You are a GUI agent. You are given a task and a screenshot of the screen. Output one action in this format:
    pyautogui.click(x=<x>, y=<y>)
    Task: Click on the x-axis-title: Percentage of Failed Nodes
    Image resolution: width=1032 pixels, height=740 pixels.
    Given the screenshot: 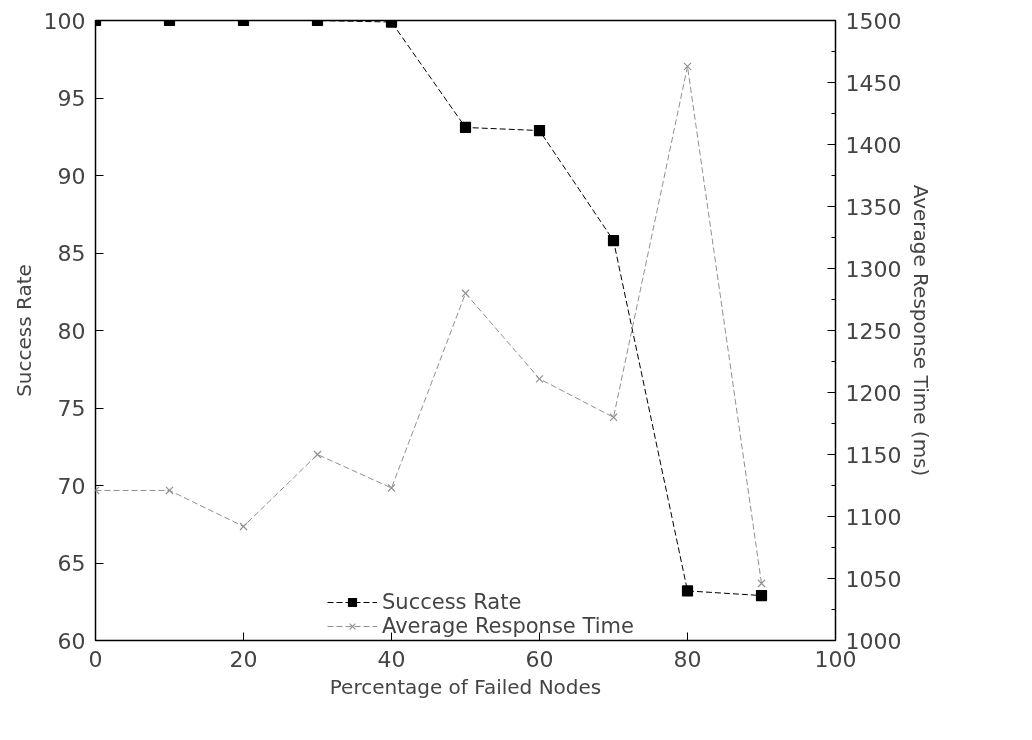 What is the action you would take?
    pyautogui.click(x=465, y=686)
    